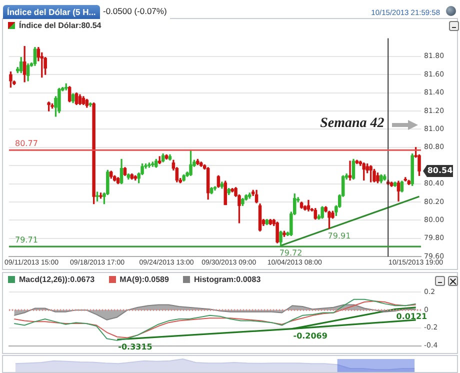  What do you see at coordinates (26, 240) in the screenshot?
I see `ref-line-label: 79.71` at bounding box center [26, 240].